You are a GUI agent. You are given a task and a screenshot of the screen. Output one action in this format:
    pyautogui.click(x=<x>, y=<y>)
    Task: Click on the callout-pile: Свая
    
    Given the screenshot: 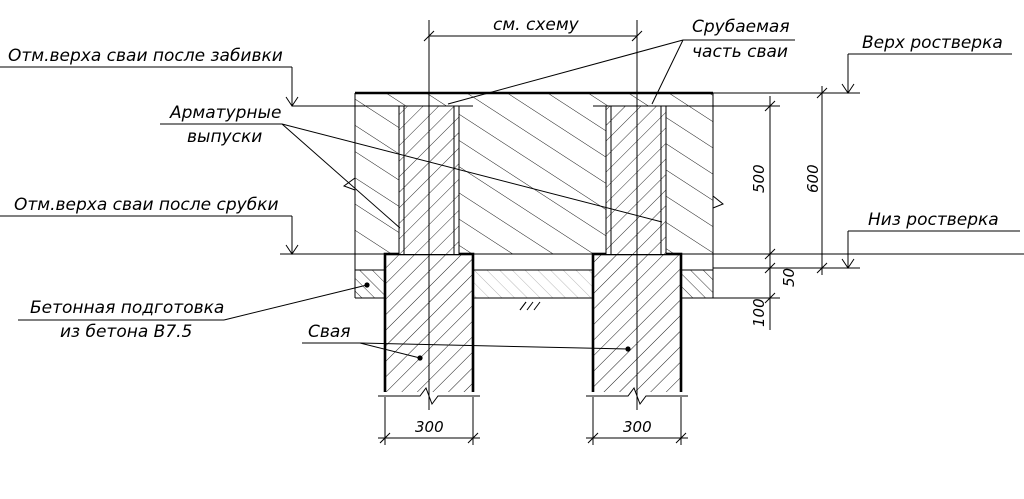 What is the action you would take?
    pyautogui.click(x=466, y=341)
    